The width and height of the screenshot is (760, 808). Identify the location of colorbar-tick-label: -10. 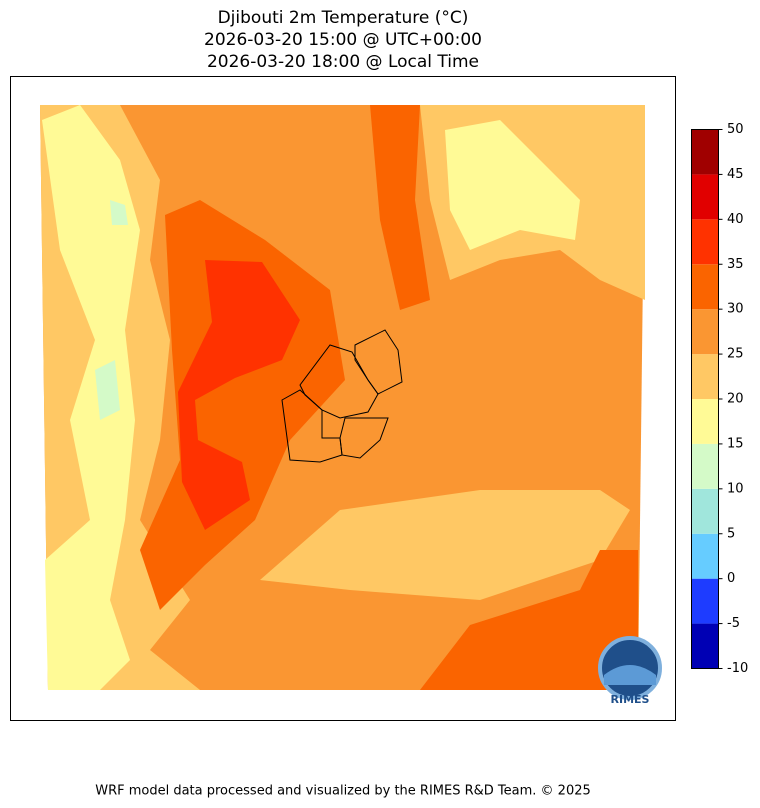
(737, 668).